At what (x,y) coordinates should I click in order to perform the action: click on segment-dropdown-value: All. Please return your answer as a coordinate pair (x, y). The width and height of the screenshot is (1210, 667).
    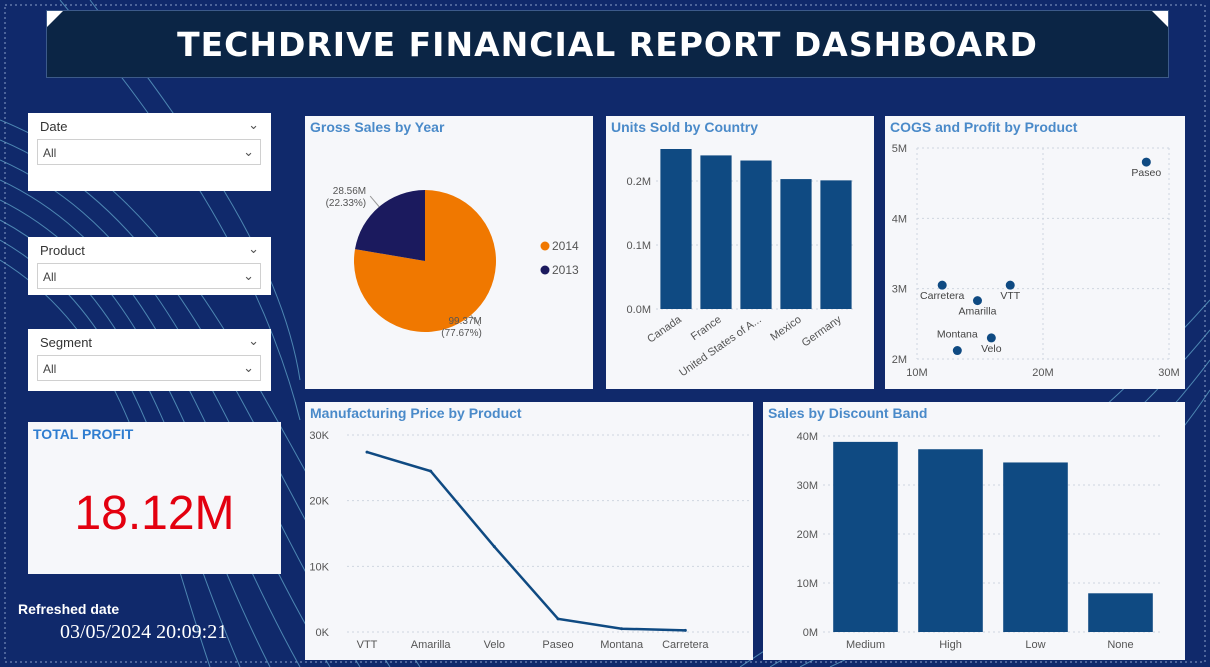
    Looking at the image, I should click on (50, 369).